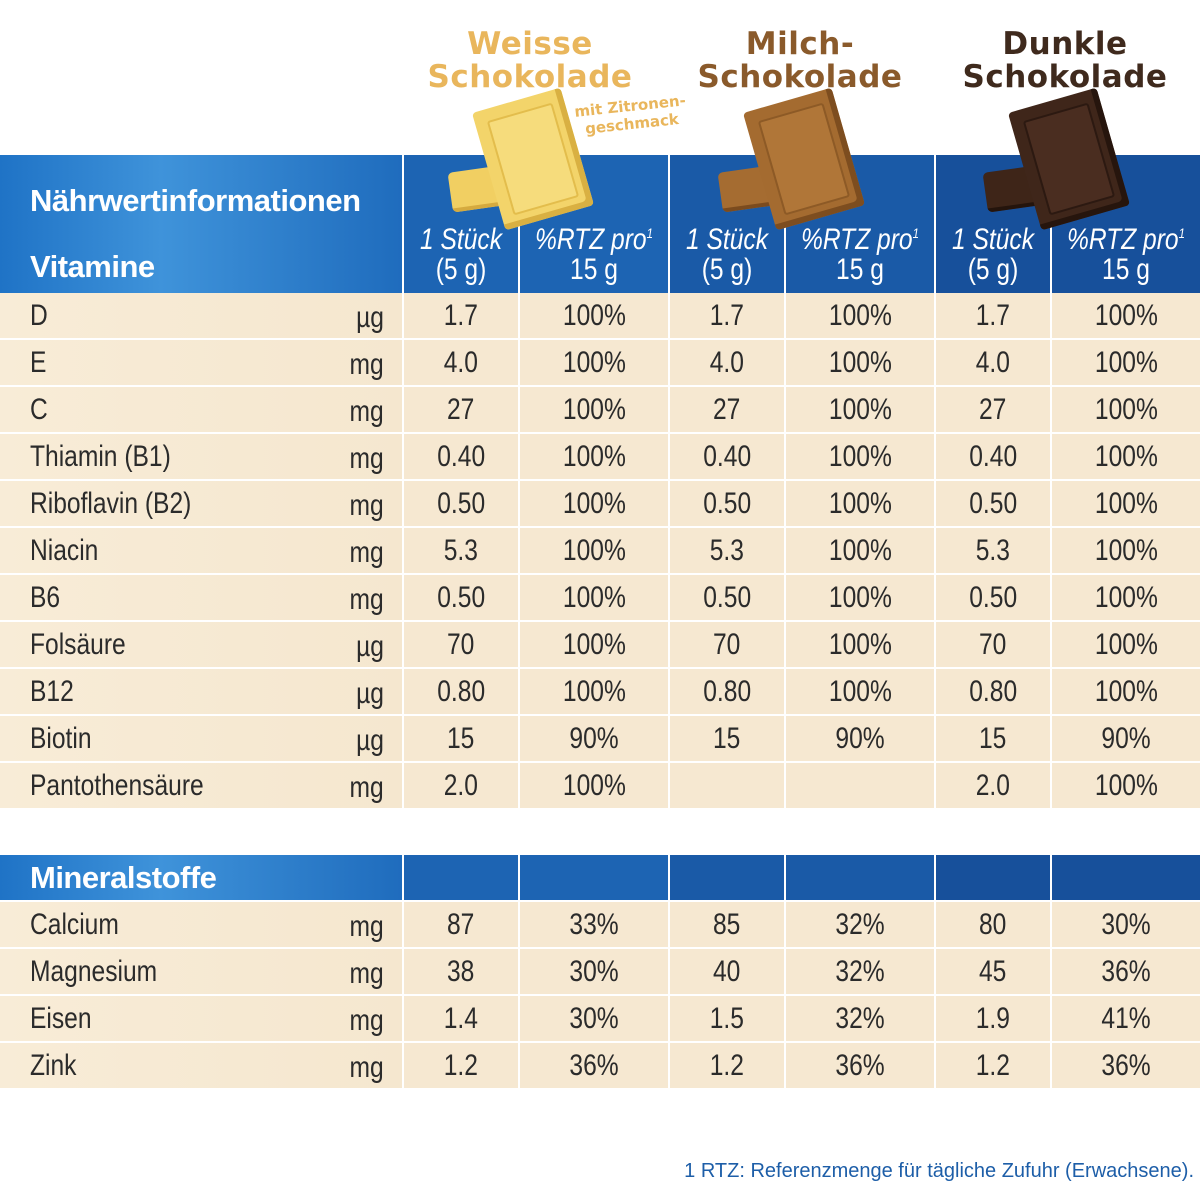 The width and height of the screenshot is (1200, 1200). I want to click on portion-value-cell: 85, so click(727, 925).